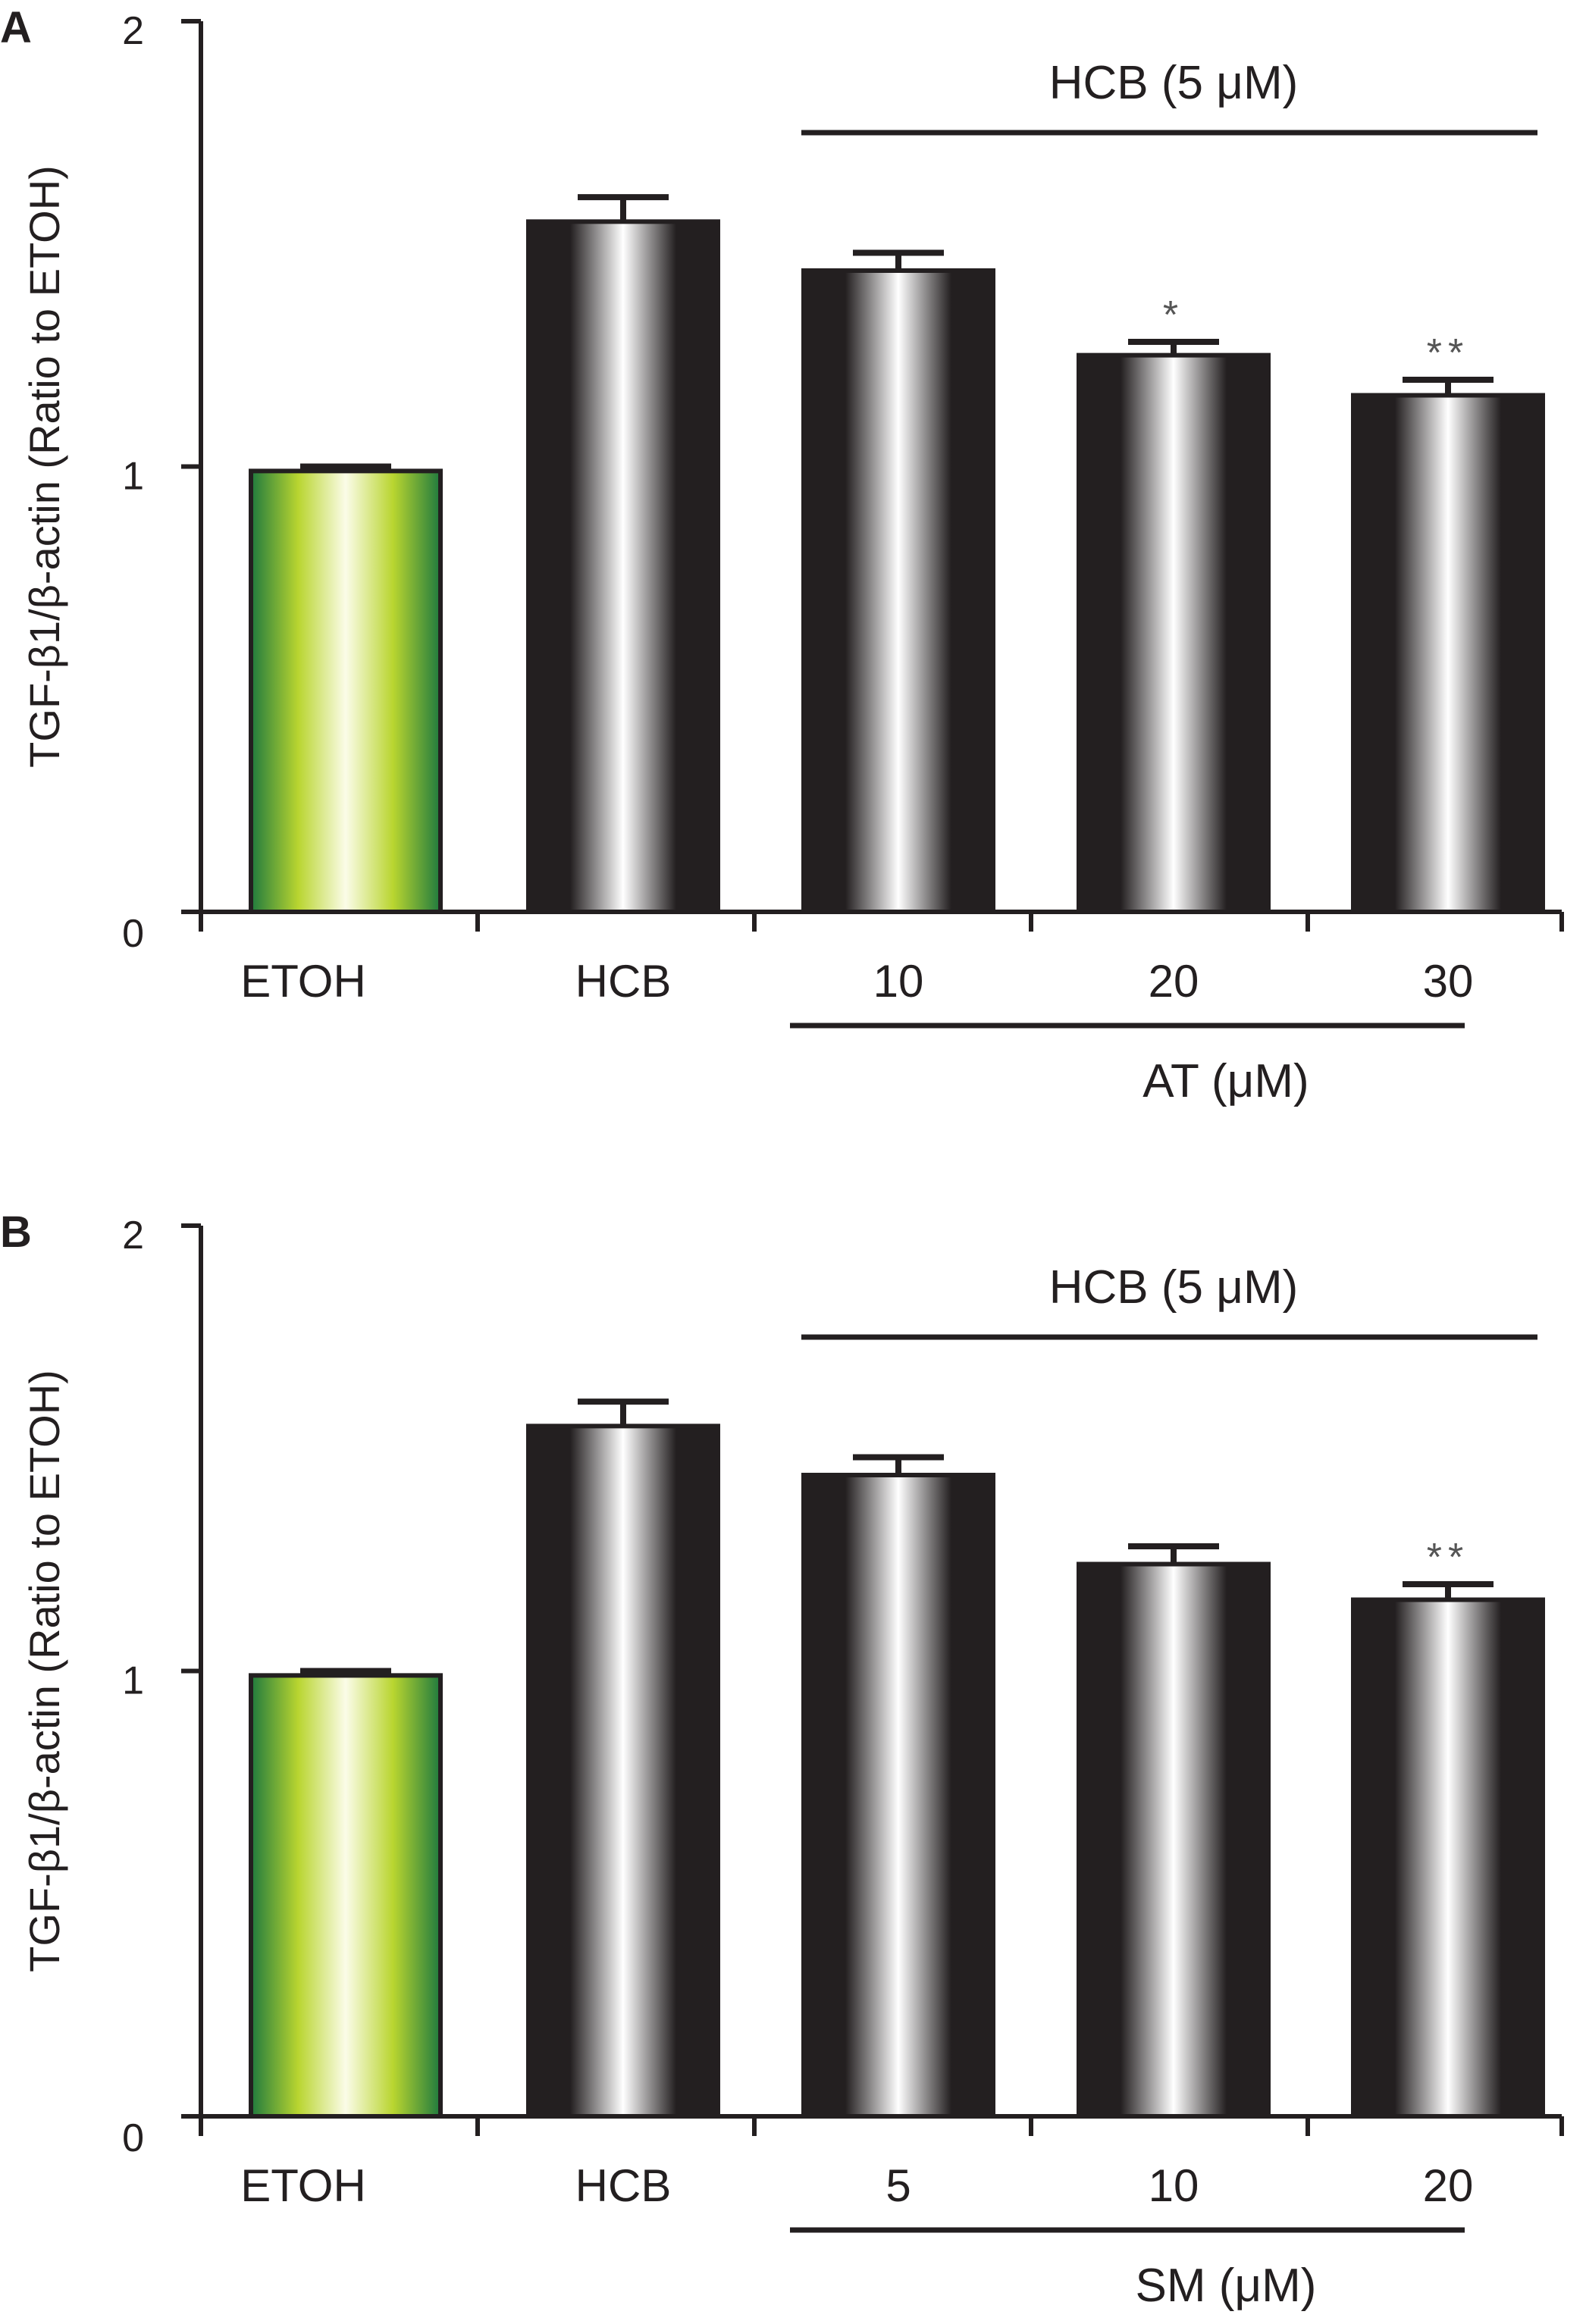 This screenshot has width=1586, height=2324. Describe the element at coordinates (1448, 981) in the screenshot. I see `x-category-label: 30` at that location.